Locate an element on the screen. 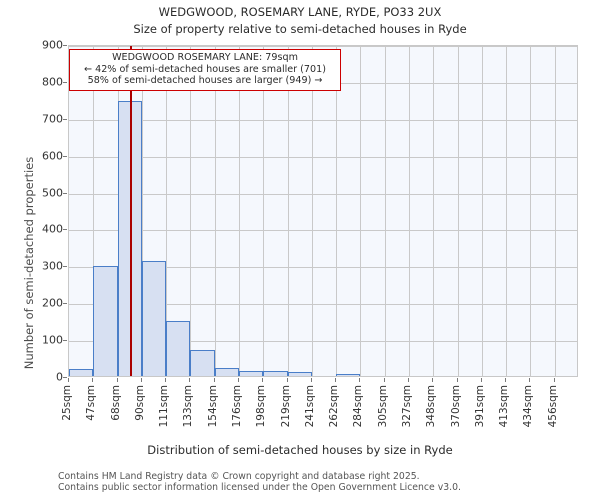 Image resolution: width=600 pixels, height=500 pixels. x-tick-label: 198sqm is located at coordinates (261, 406).